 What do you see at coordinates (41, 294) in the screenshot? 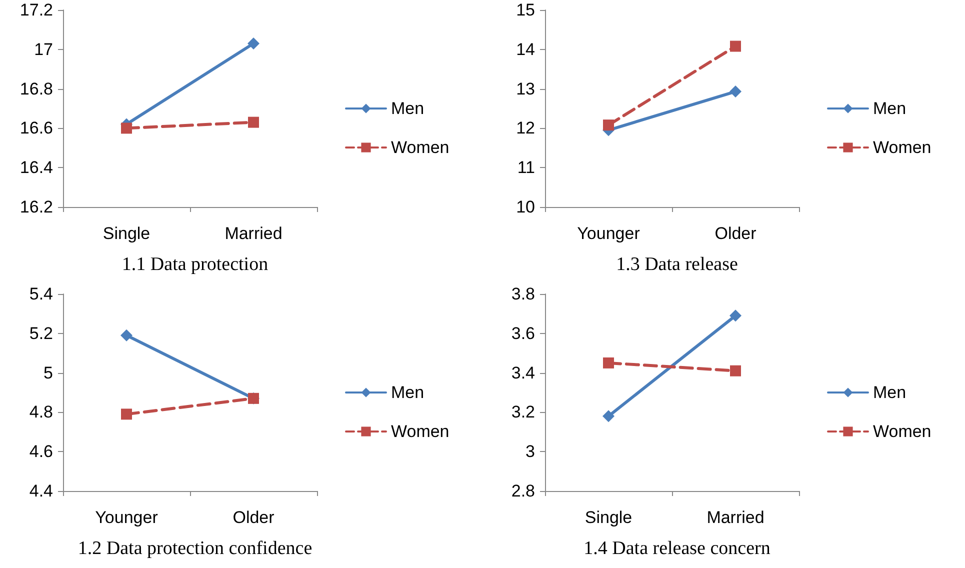
I see `y-tick-label: 5.4` at bounding box center [41, 294].